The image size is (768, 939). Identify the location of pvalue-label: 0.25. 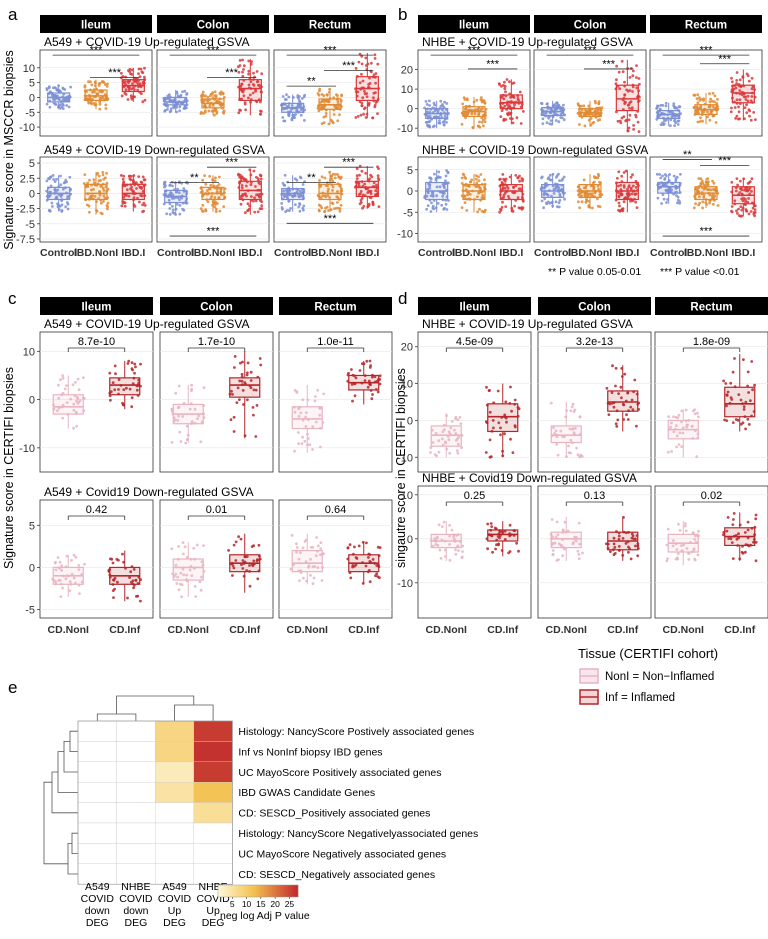
(474, 496).